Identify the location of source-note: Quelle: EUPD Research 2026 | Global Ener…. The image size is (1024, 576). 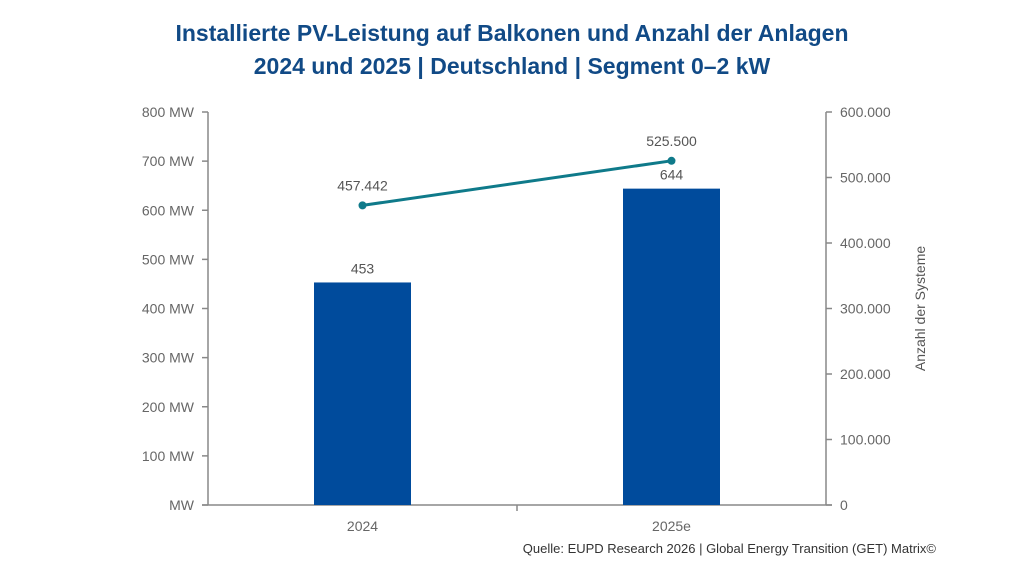
(729, 548).